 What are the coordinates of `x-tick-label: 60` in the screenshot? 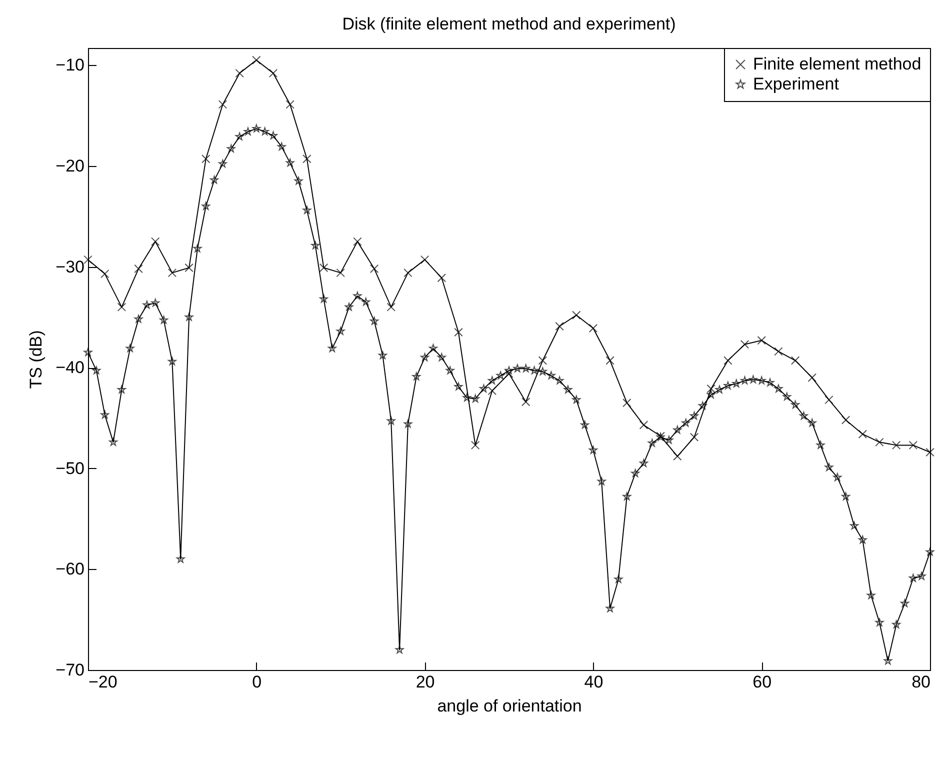 It's located at (762, 682).